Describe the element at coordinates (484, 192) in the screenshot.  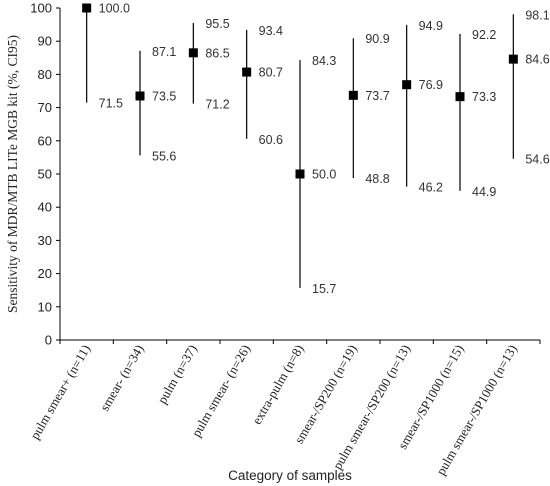
I see `lower-ci-label: 44.9` at that location.